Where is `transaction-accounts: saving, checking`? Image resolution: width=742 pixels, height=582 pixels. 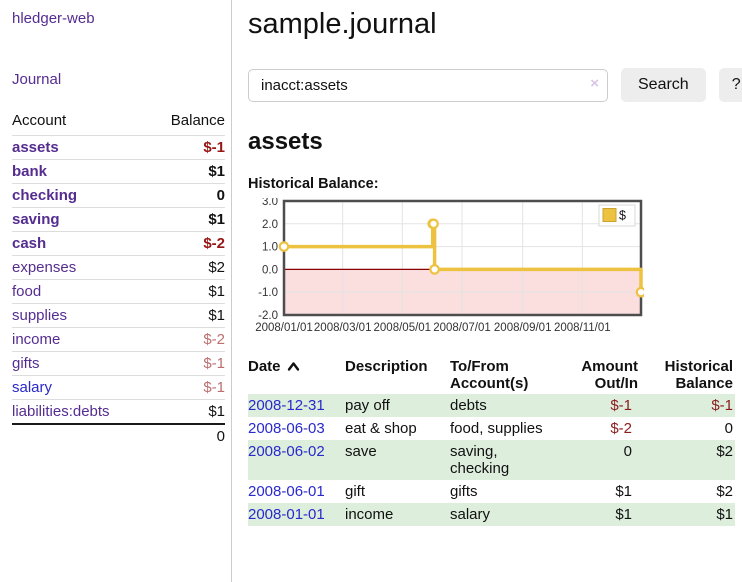
transaction-accounts: saving, checking is located at coordinates (480, 460).